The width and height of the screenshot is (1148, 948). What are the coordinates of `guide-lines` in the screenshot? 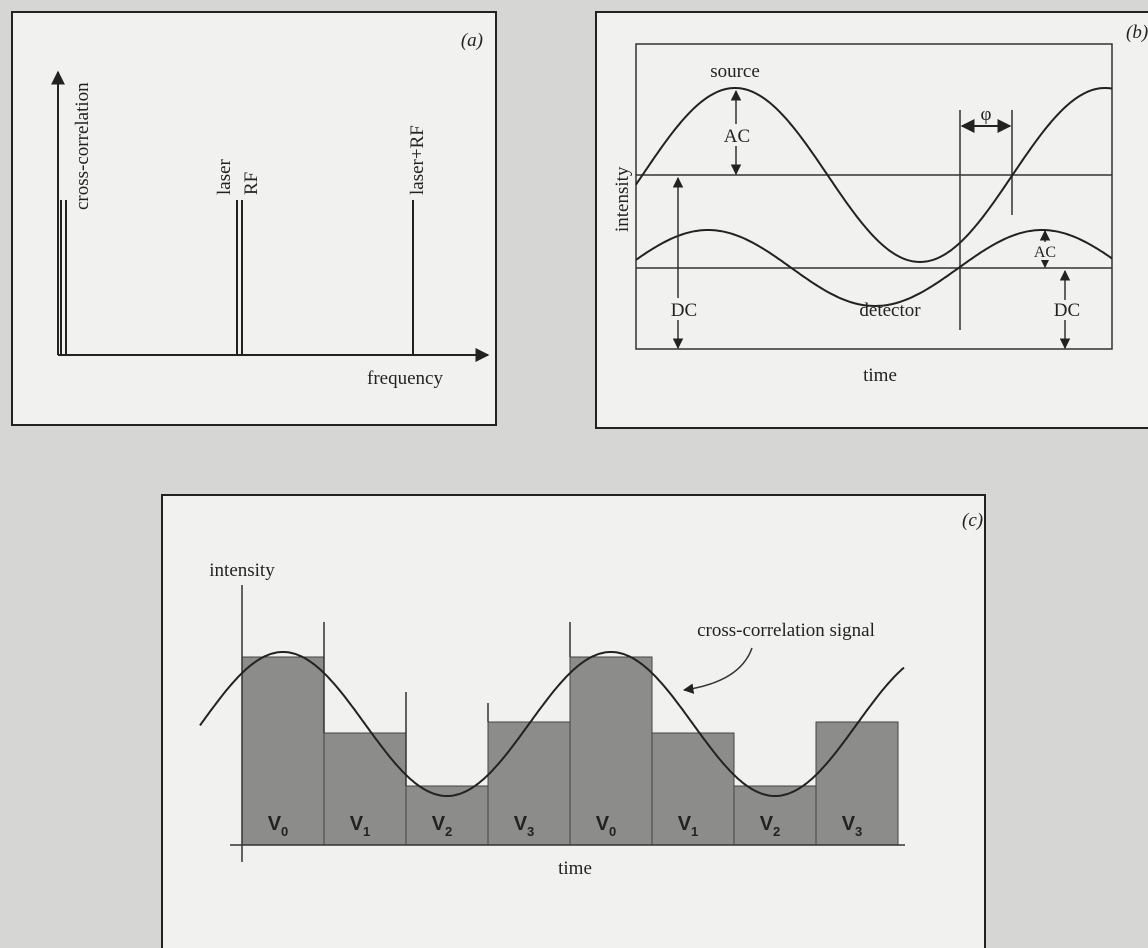 It's located at (874, 220).